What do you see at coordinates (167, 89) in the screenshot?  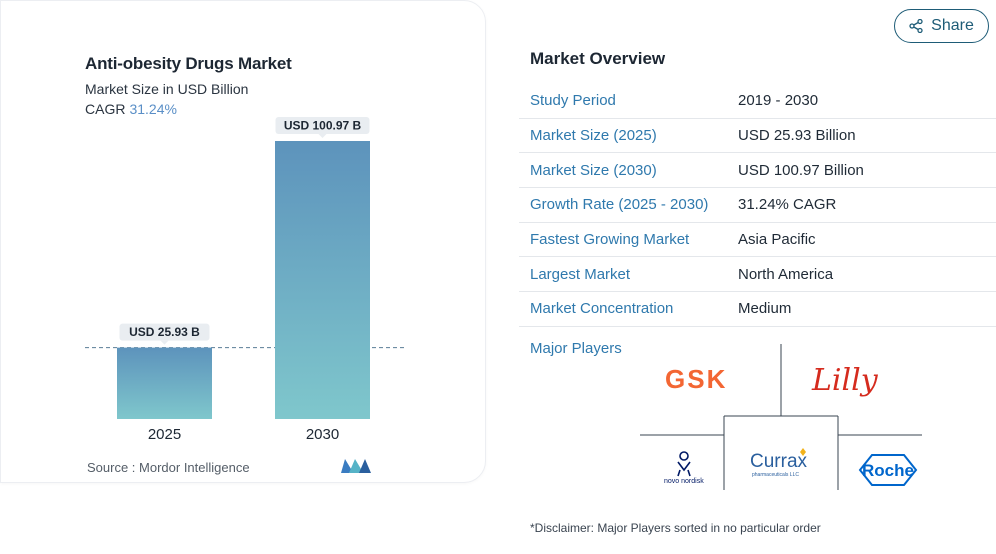 I see `chart-subtitle: Market Size in USD Billion` at bounding box center [167, 89].